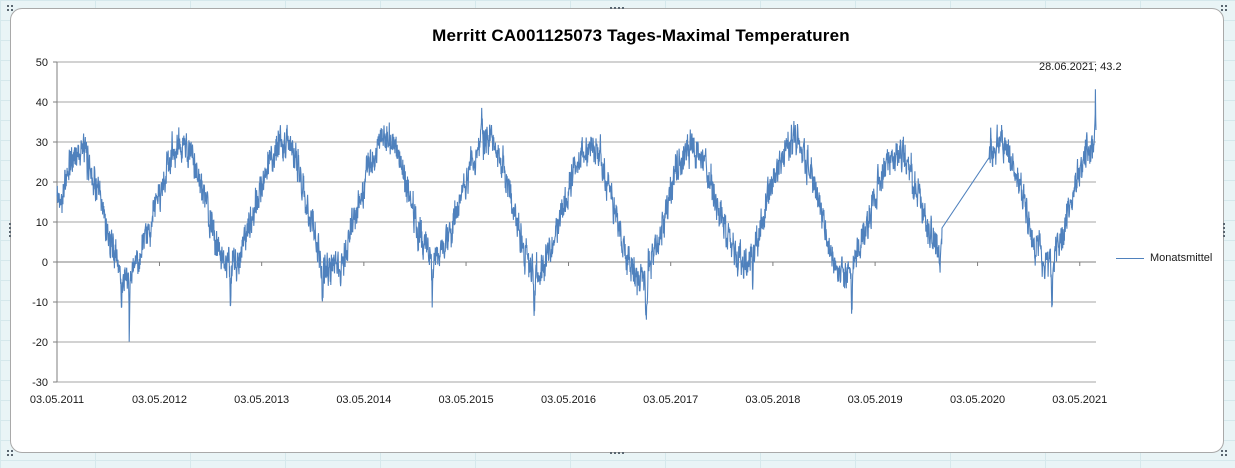 The height and width of the screenshot is (468, 1235). Describe the element at coordinates (261, 400) in the screenshot. I see `x-axis-tick-label: 03.05.2013` at that location.